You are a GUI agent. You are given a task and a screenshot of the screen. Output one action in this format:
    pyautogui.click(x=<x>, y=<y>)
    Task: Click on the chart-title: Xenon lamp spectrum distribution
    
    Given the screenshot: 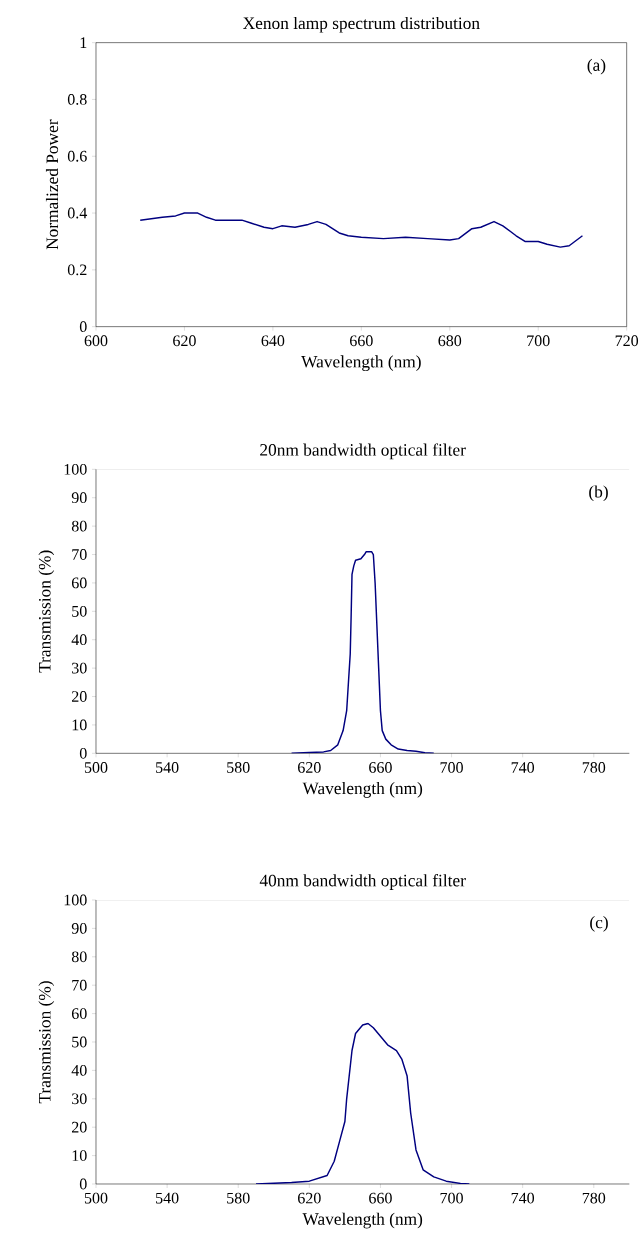 What is the action you would take?
    pyautogui.click(x=361, y=24)
    